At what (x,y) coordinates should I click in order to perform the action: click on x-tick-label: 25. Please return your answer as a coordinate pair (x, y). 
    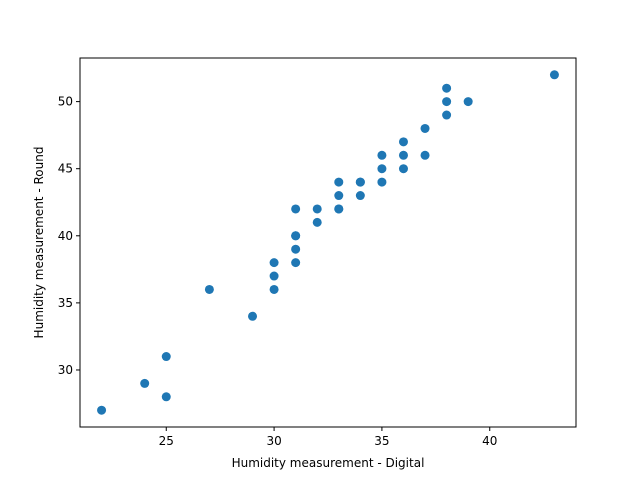
    Looking at the image, I should click on (166, 441).